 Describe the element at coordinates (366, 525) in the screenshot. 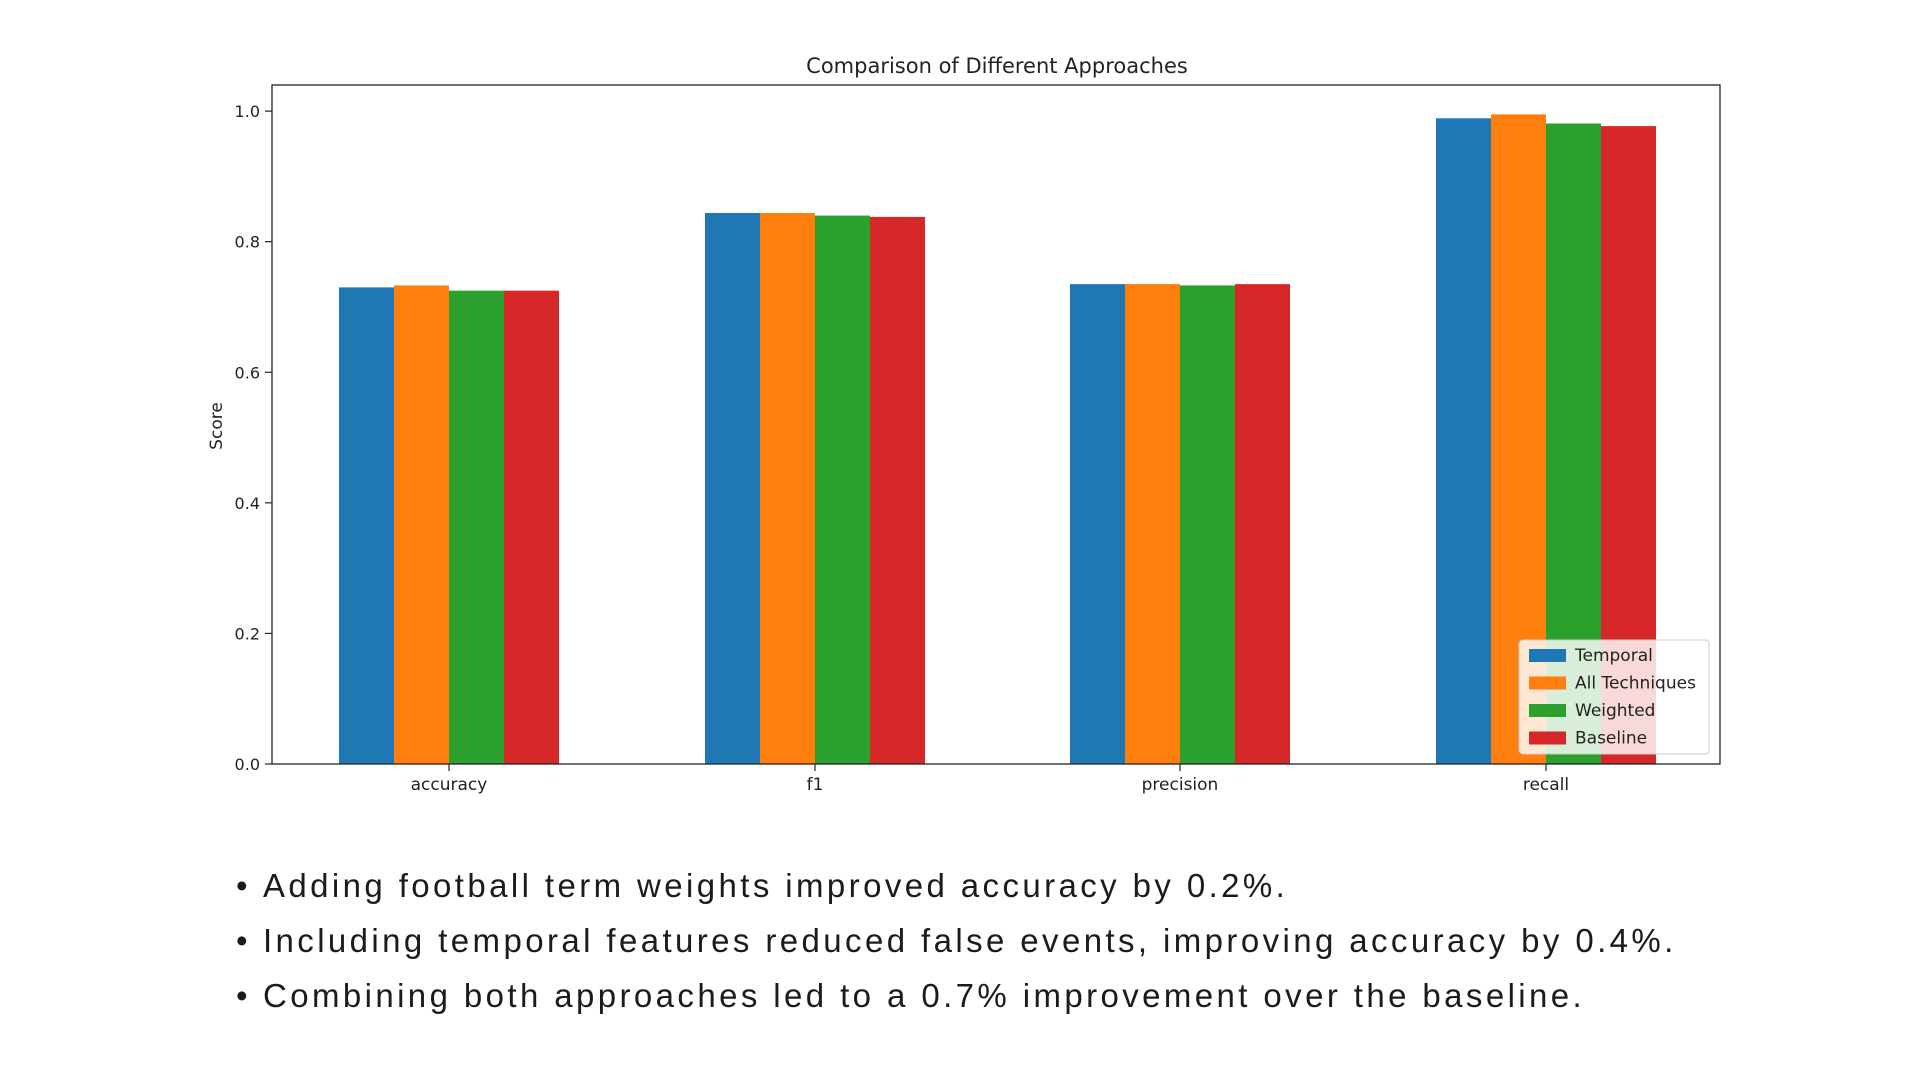

I see `bar-accuracy-temporal` at that location.